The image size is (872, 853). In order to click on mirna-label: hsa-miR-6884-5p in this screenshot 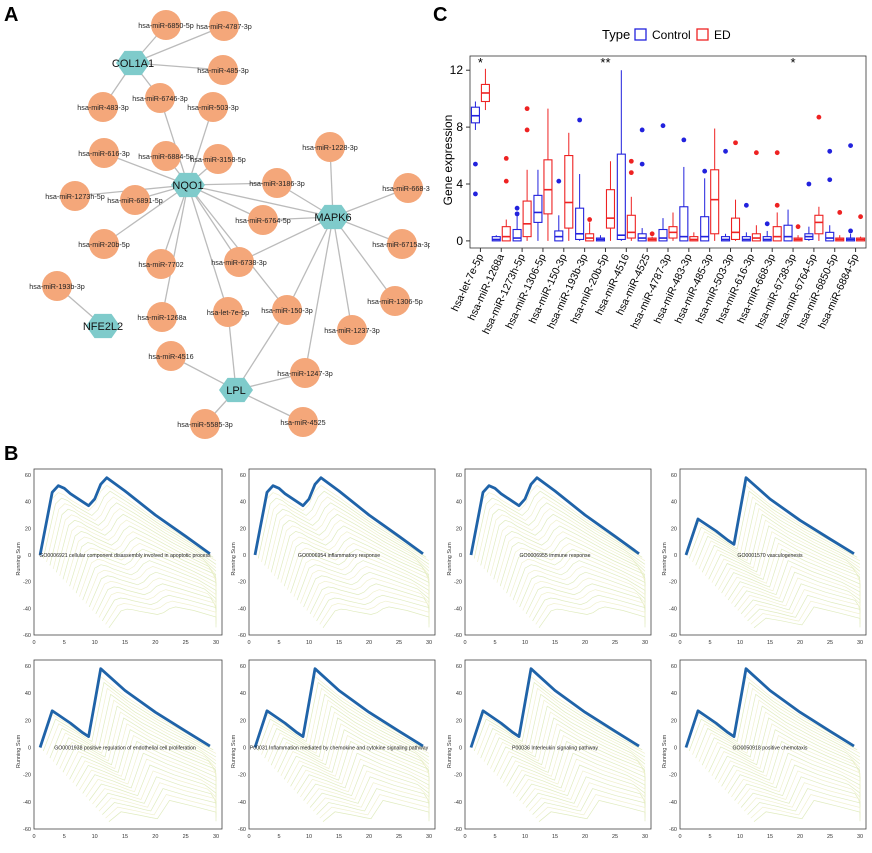, I will do `click(166, 156)`.